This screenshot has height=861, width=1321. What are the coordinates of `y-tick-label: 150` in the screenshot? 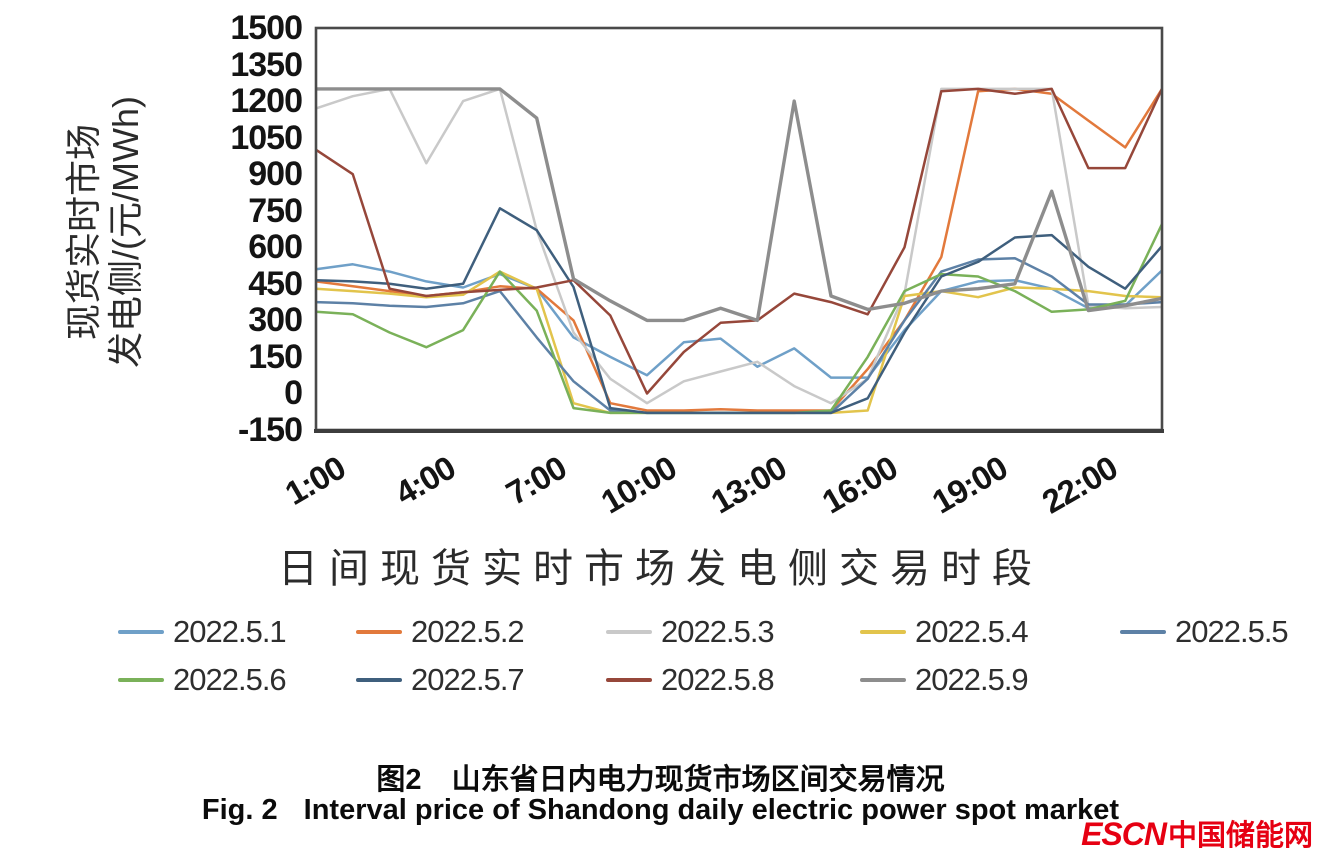 It's located at (275, 356).